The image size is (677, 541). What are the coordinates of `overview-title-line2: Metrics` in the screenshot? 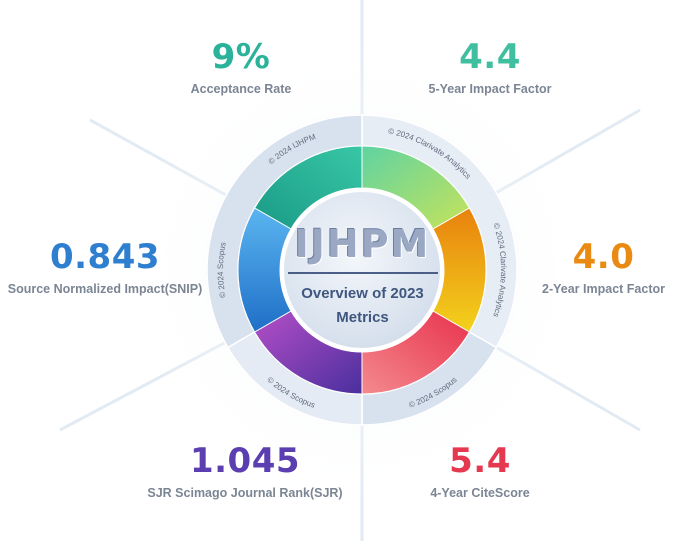 It's located at (362, 317).